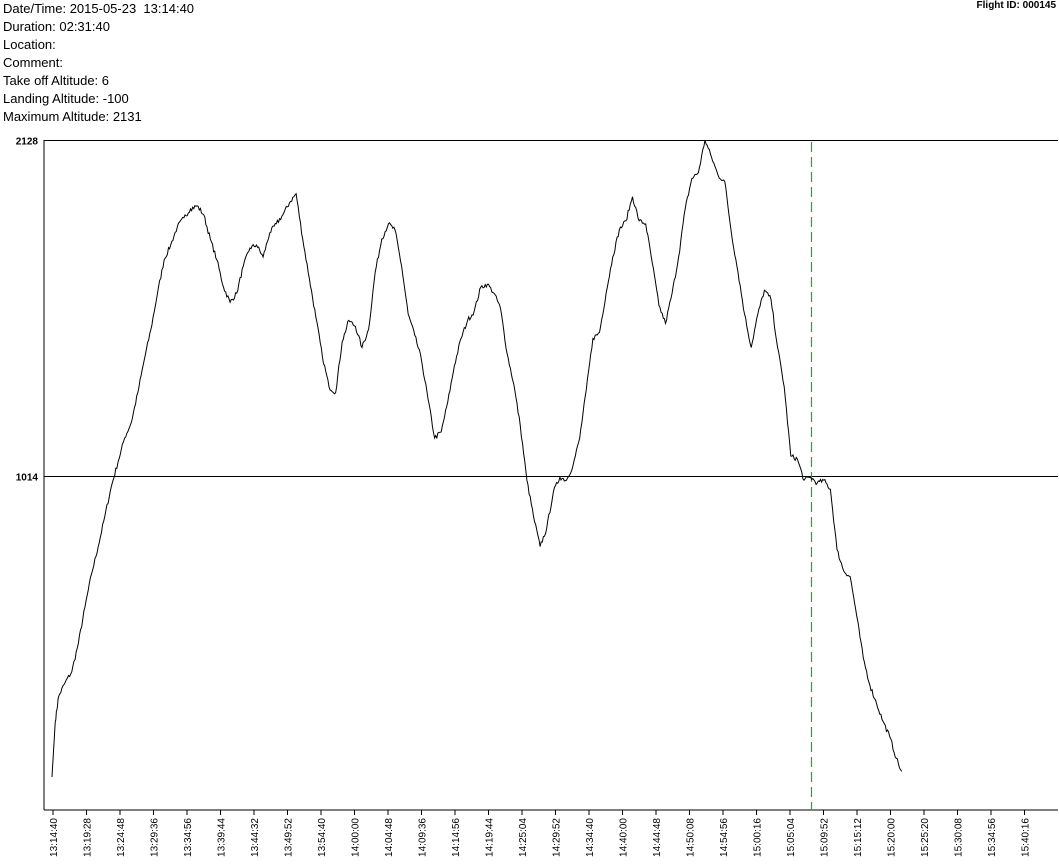  I want to click on x-tick-label: 14:09:36, so click(423, 837).